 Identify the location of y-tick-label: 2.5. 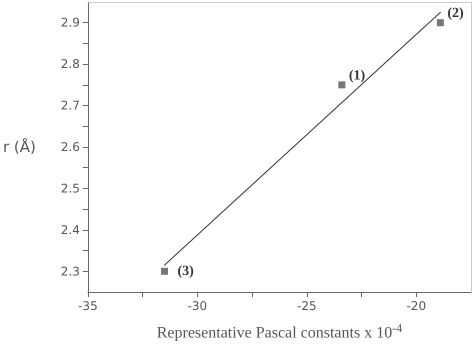
(70, 188).